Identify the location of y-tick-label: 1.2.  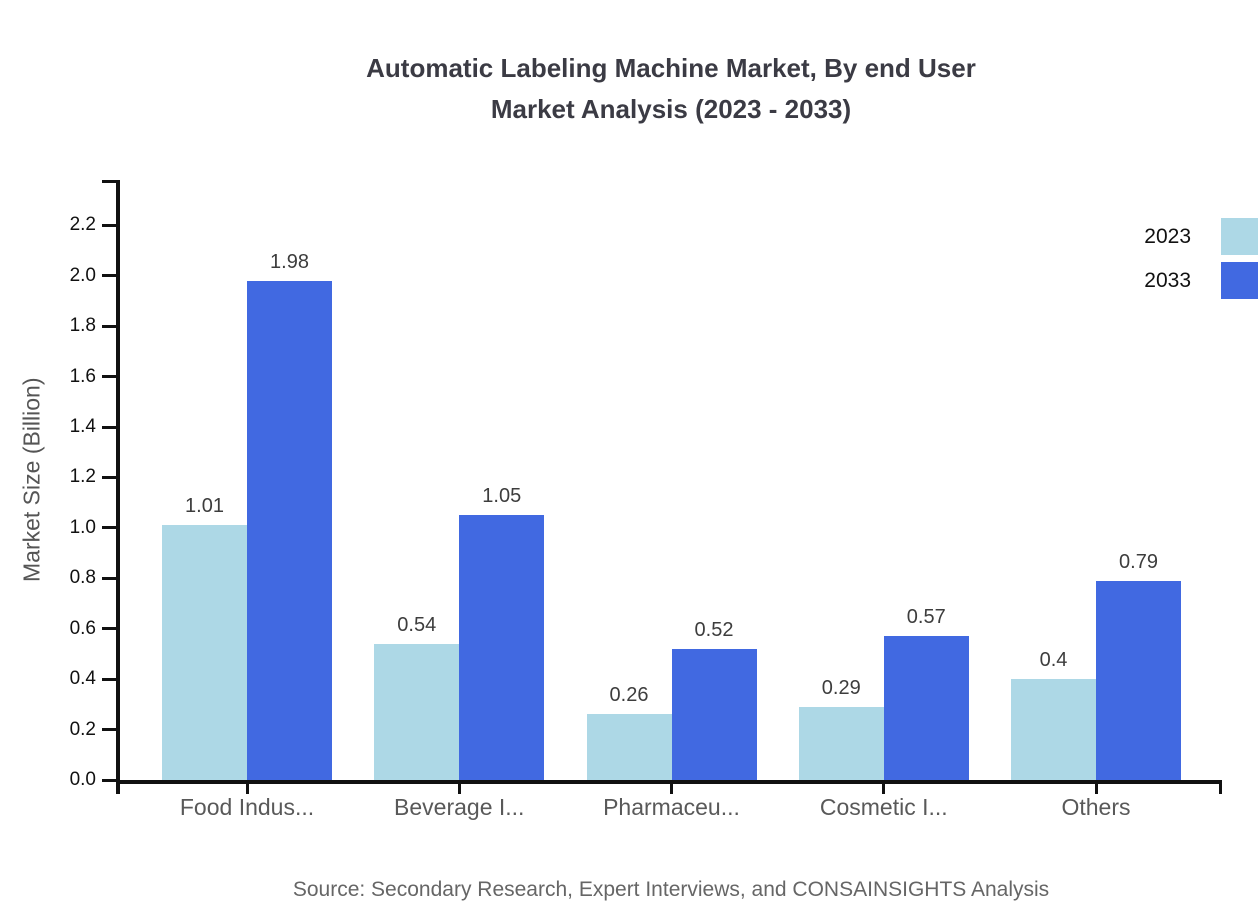
(82, 477).